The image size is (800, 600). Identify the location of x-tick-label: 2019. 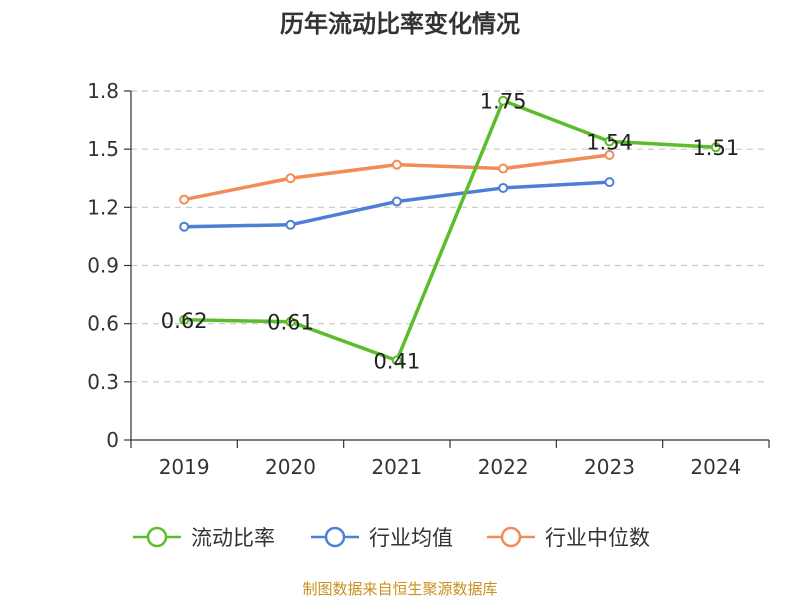
(184, 467).